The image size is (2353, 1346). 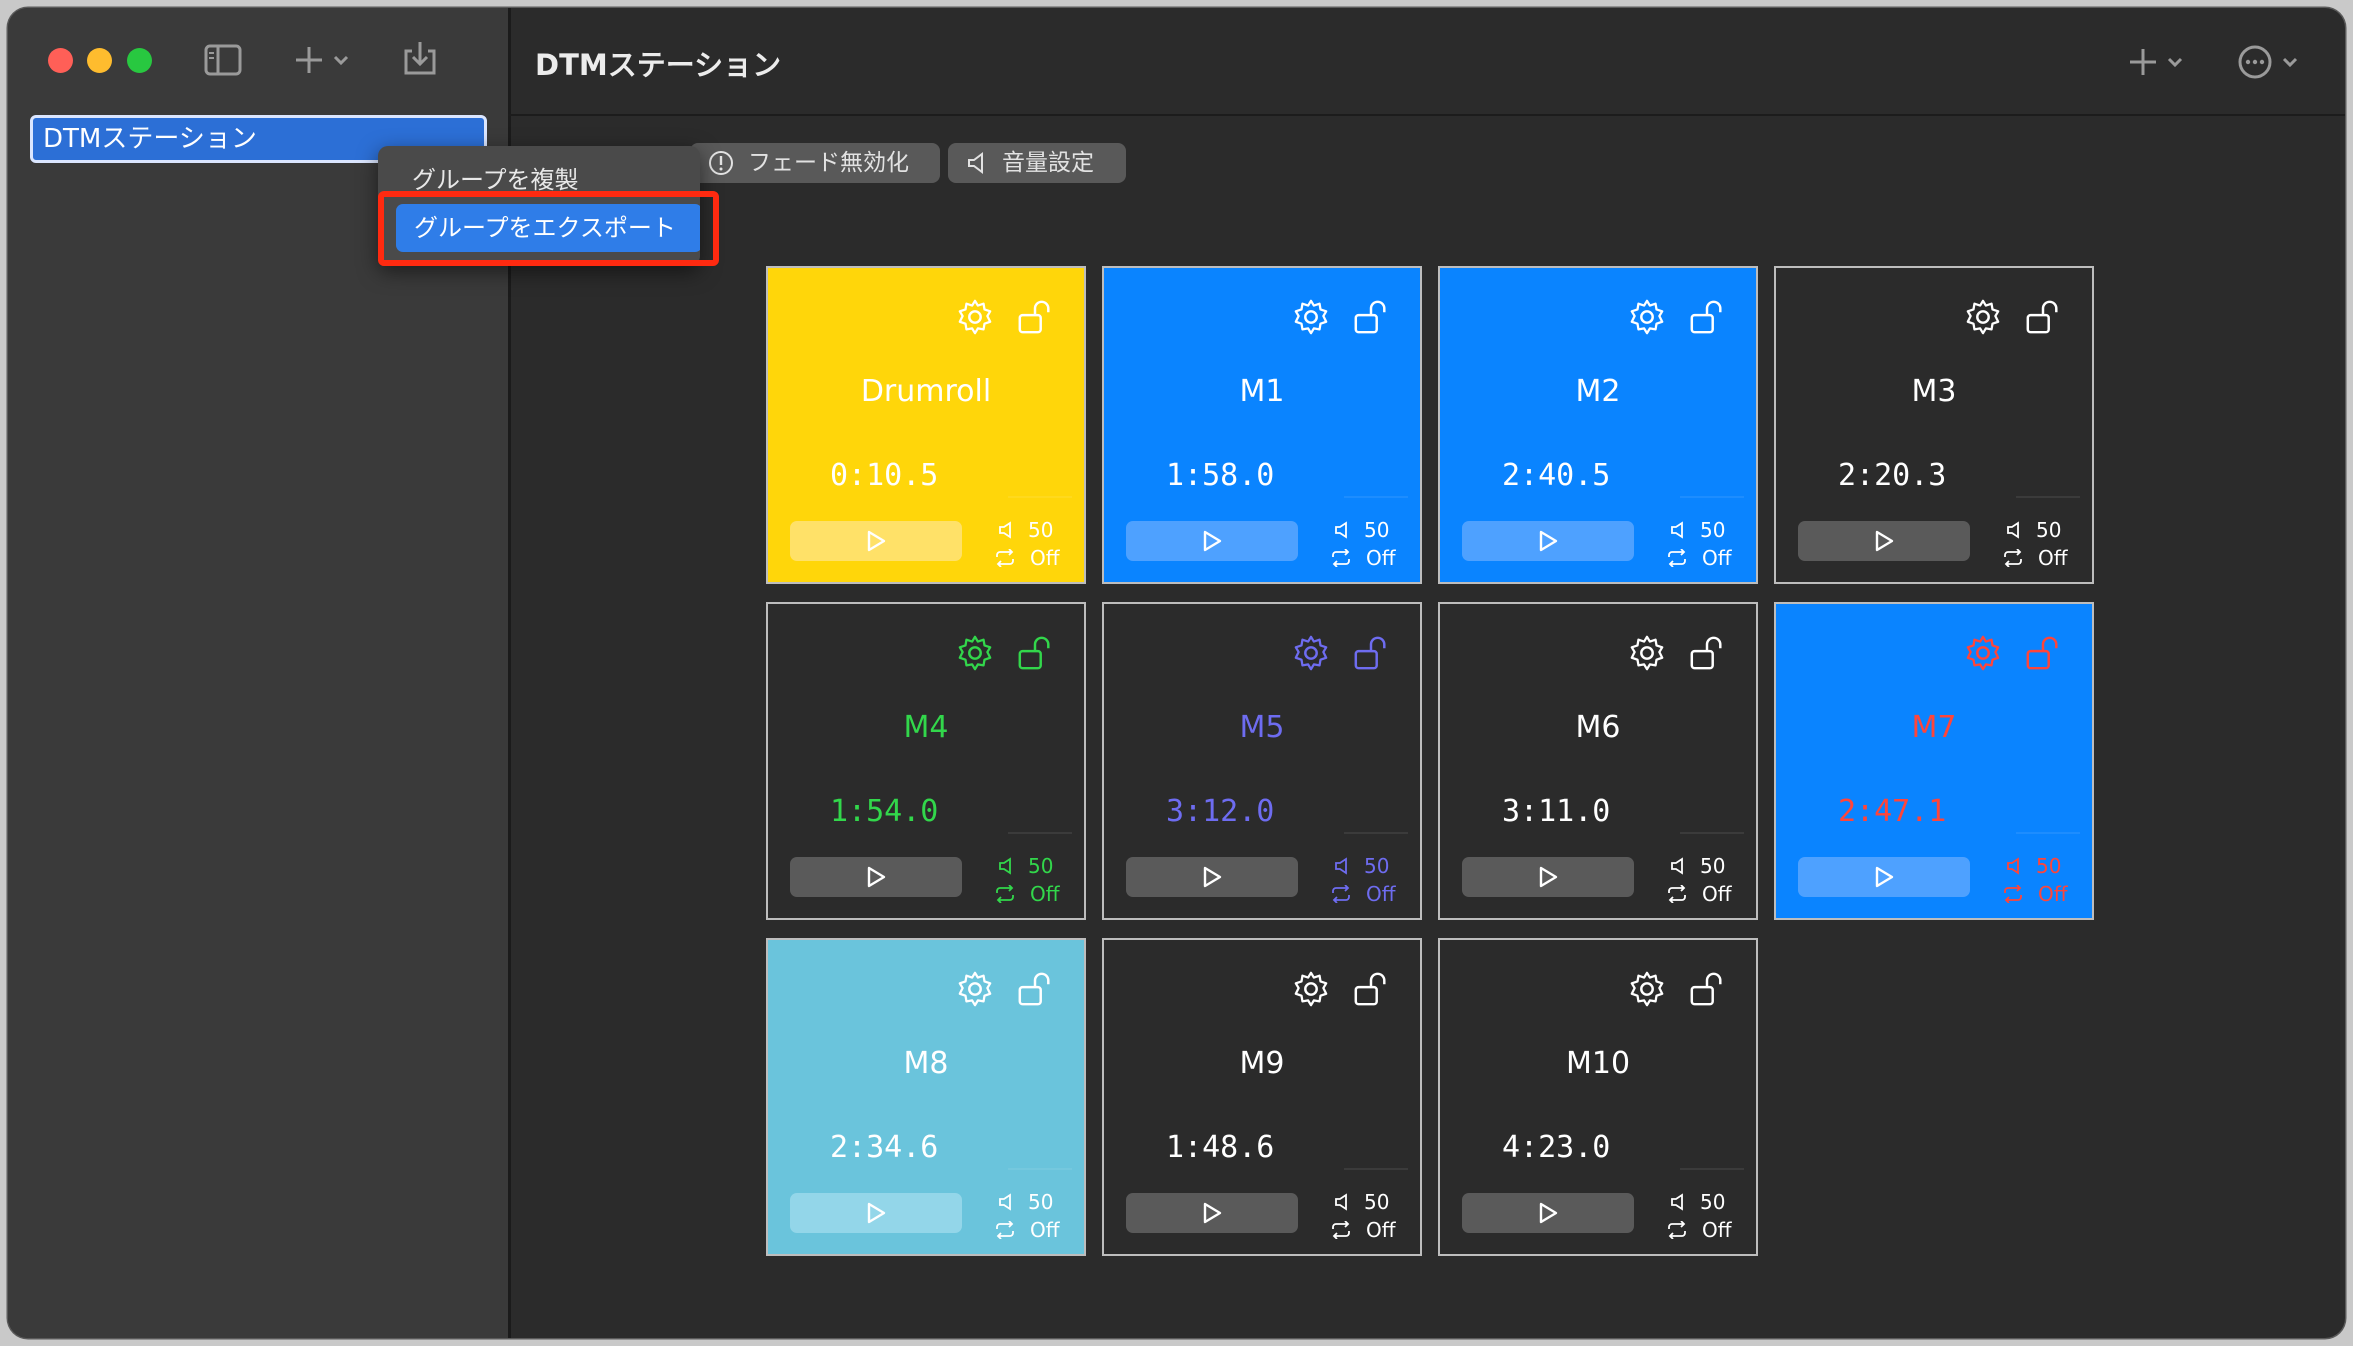 What do you see at coordinates (1934, 425) in the screenshot?
I see `track-card-m3: M3 2:20.3 50 Off` at bounding box center [1934, 425].